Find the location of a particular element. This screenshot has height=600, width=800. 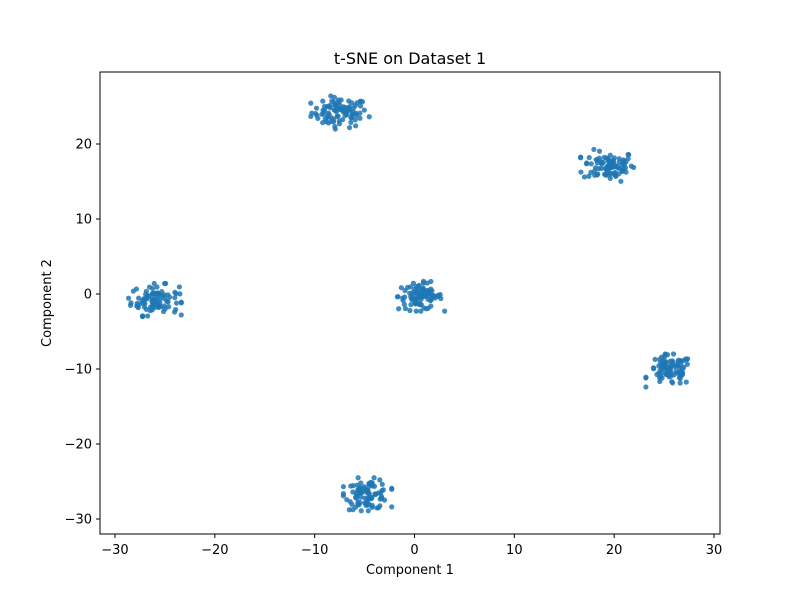

x-tick-label: 10 is located at coordinates (514, 550).